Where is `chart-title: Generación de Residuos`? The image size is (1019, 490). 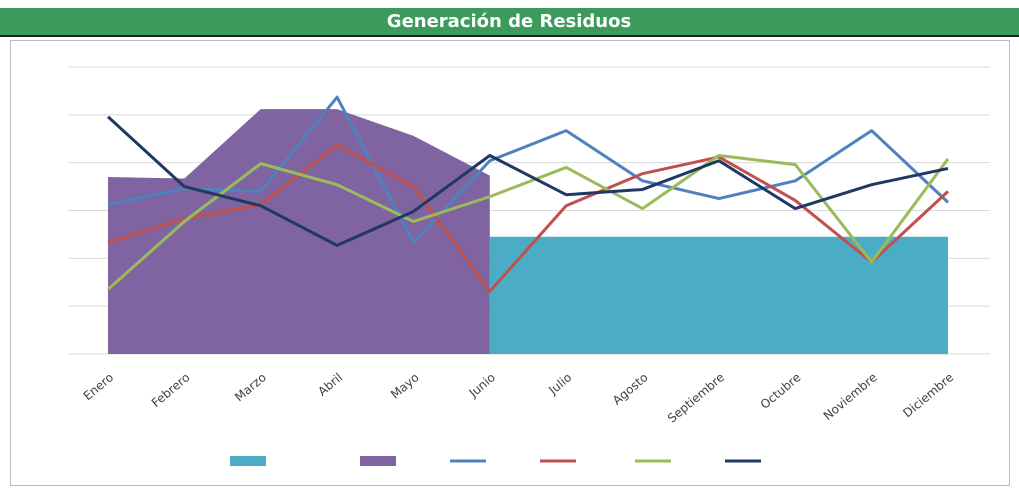
chart-title: Generación de Residuos is located at coordinates (509, 21).